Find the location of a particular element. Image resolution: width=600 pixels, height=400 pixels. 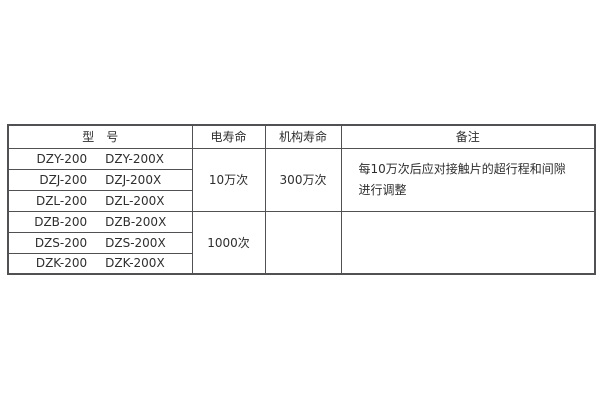

remarks-group2-cell is located at coordinates (468, 242).